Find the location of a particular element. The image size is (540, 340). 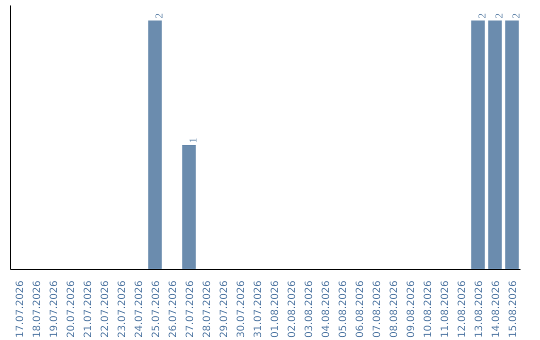

x-tick-label: 18.07.2026 is located at coordinates (37, 309).